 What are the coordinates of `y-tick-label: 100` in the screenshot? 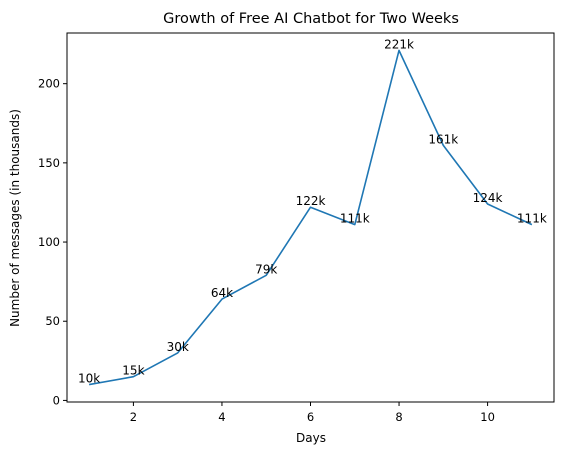 It's located at (49, 242).